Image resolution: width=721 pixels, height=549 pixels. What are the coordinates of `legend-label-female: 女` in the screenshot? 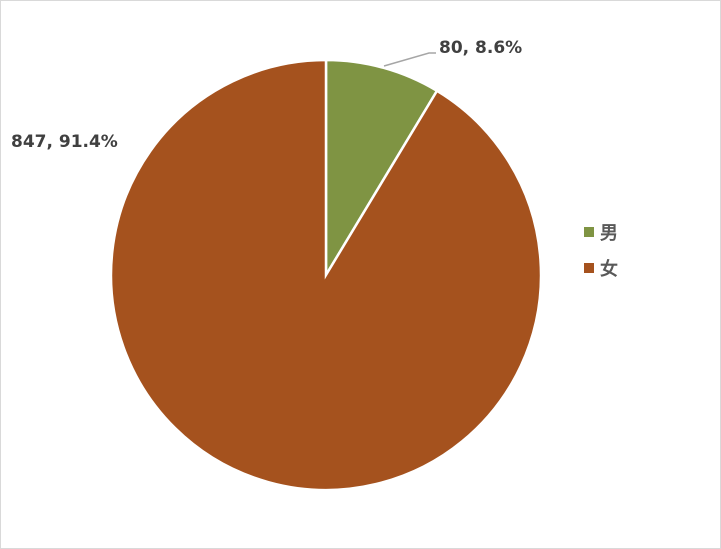 It's located at (609, 269).